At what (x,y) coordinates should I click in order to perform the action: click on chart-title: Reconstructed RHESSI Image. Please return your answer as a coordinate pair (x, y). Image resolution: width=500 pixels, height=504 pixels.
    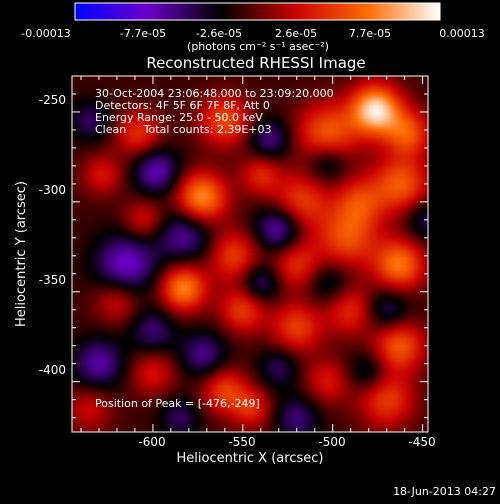
    Looking at the image, I should click on (255, 63).